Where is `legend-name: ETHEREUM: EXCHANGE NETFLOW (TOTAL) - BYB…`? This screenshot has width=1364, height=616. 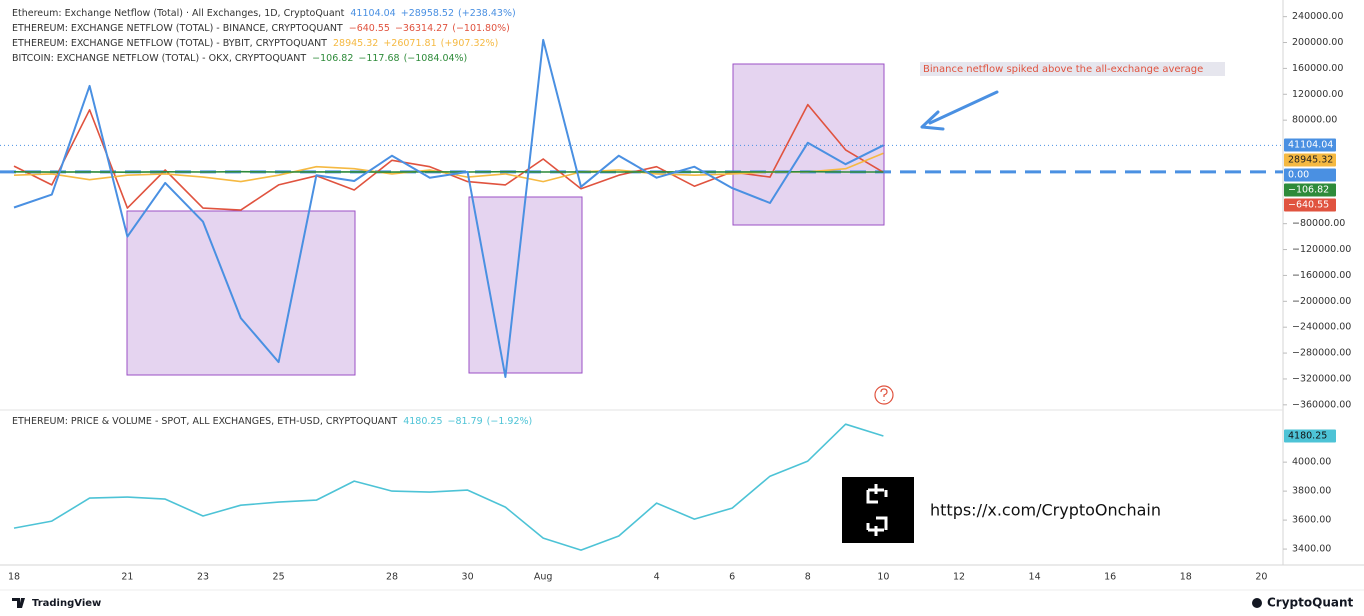
legend-name: ETHEREUM: EXCHANGE NETFLOW (TOTAL) - BYB… is located at coordinates (169, 43).